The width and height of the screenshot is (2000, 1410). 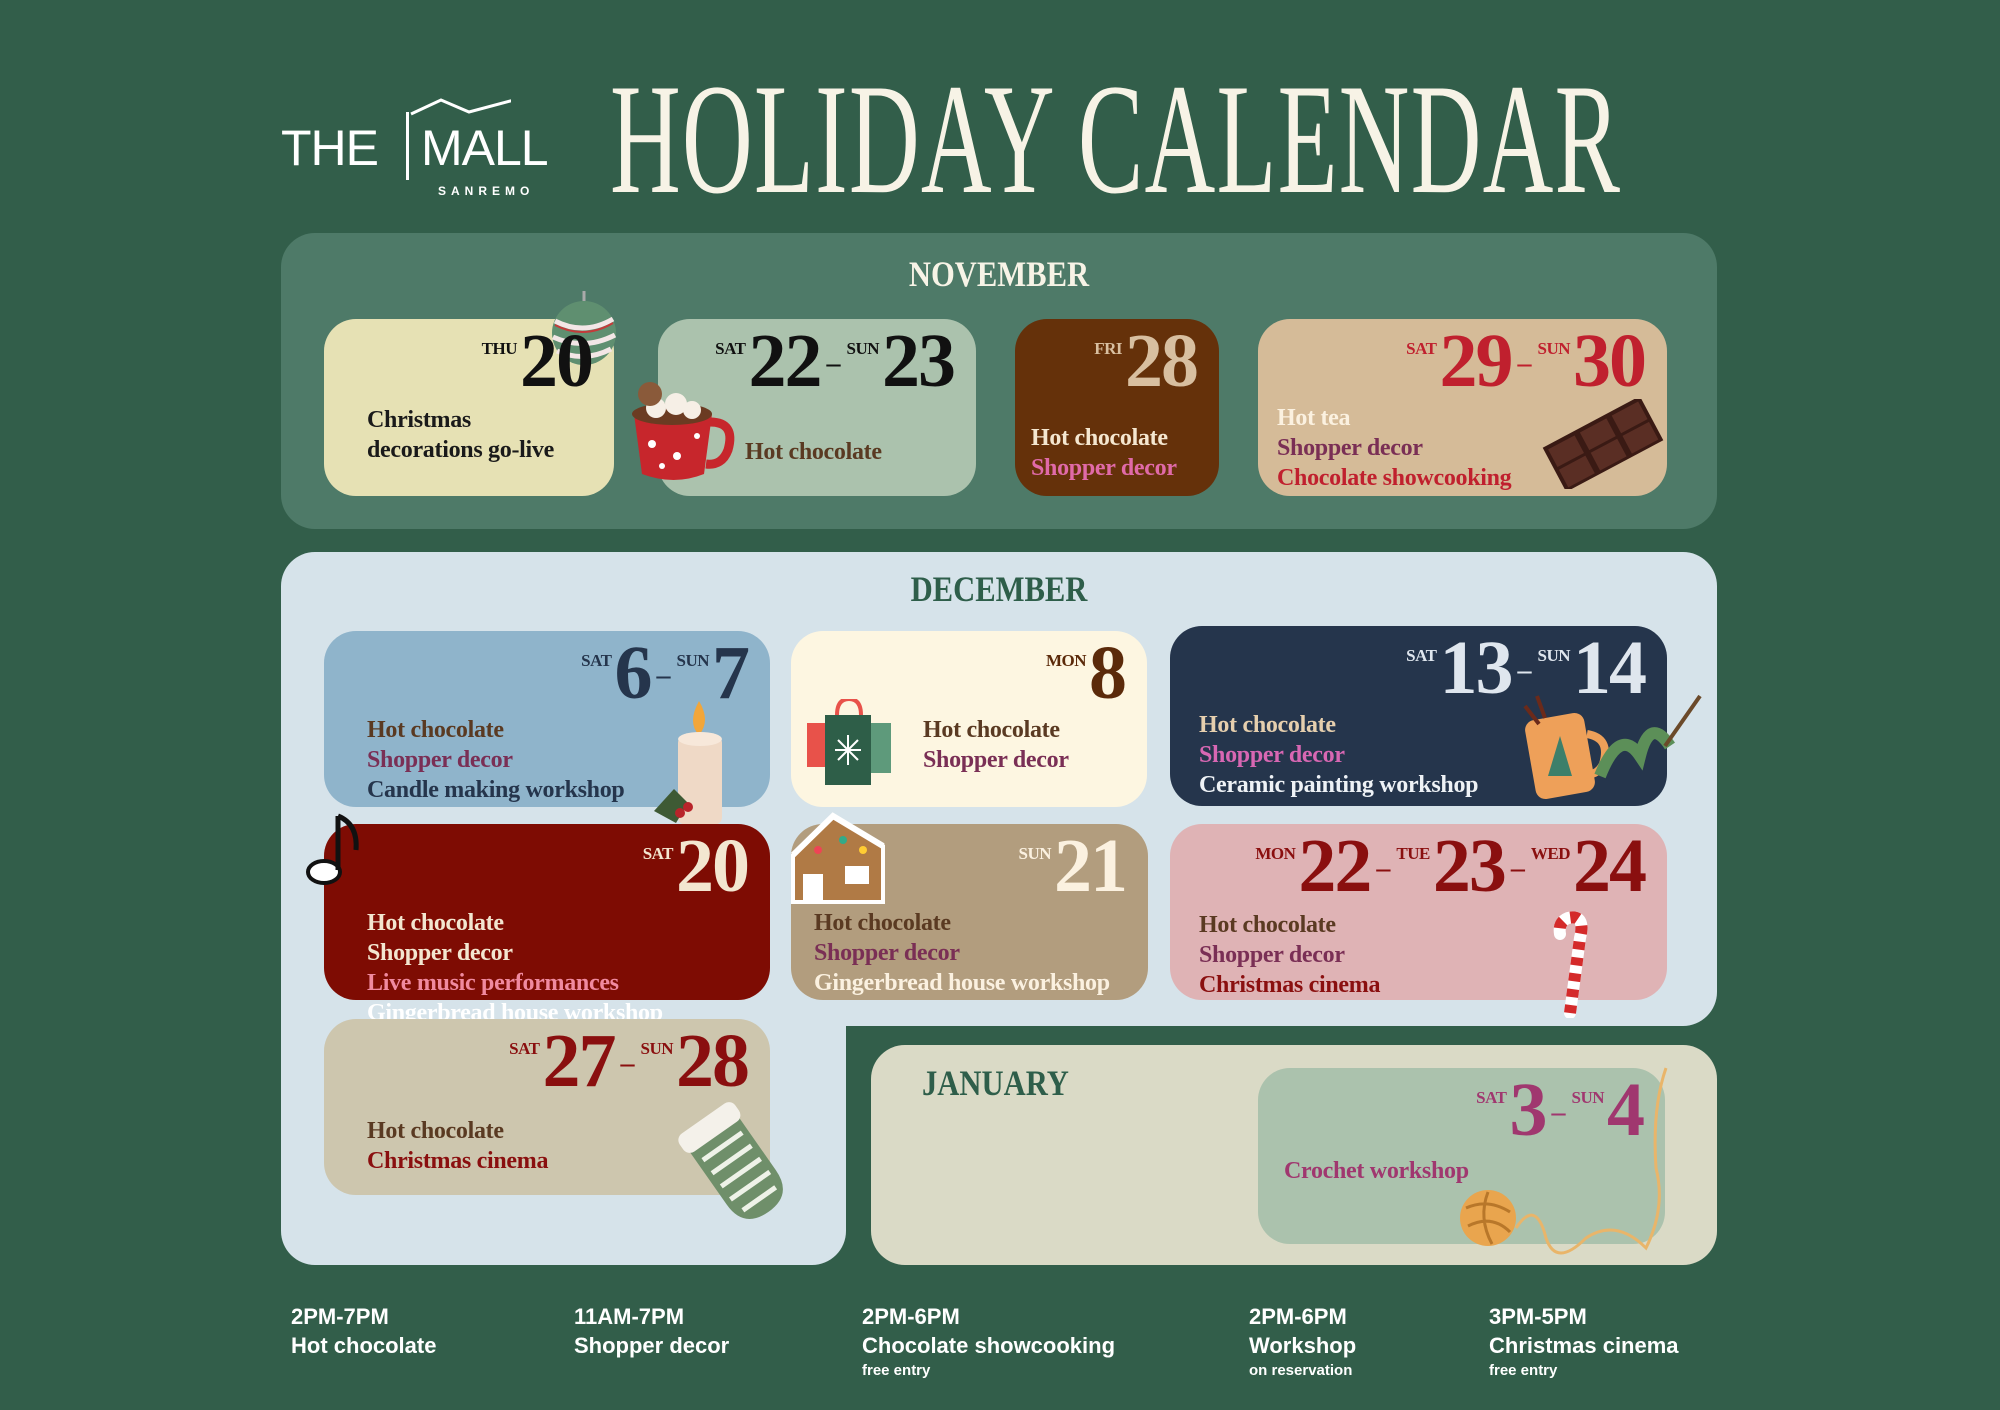 I want to click on event-dates: SUN 21, so click(x=1073, y=866).